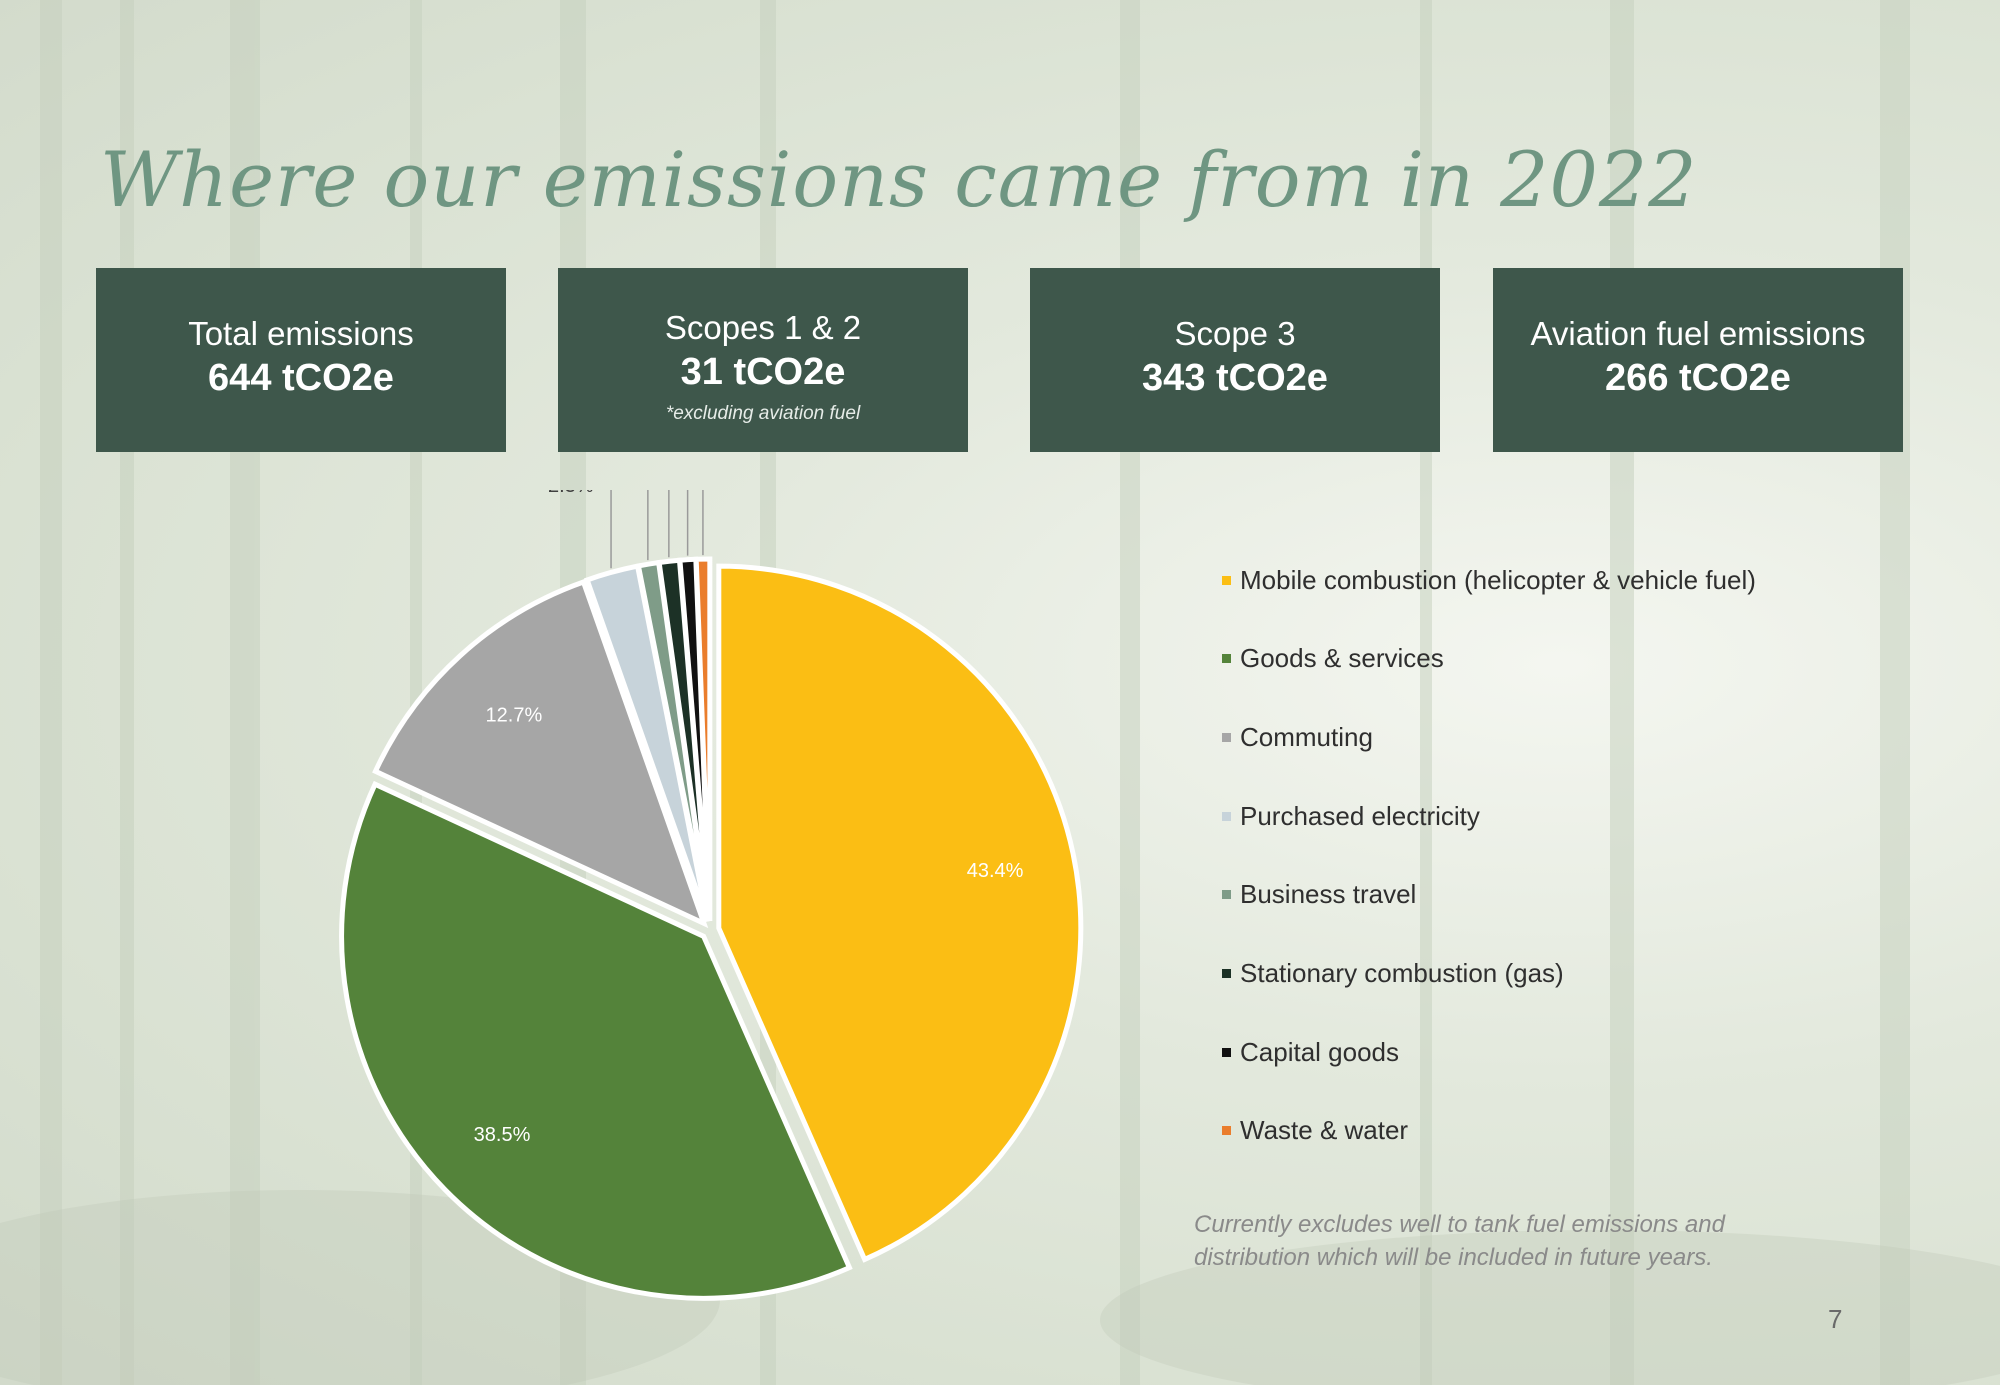  I want to click on stat-label: Aviation fuel emissions, so click(1698, 333).